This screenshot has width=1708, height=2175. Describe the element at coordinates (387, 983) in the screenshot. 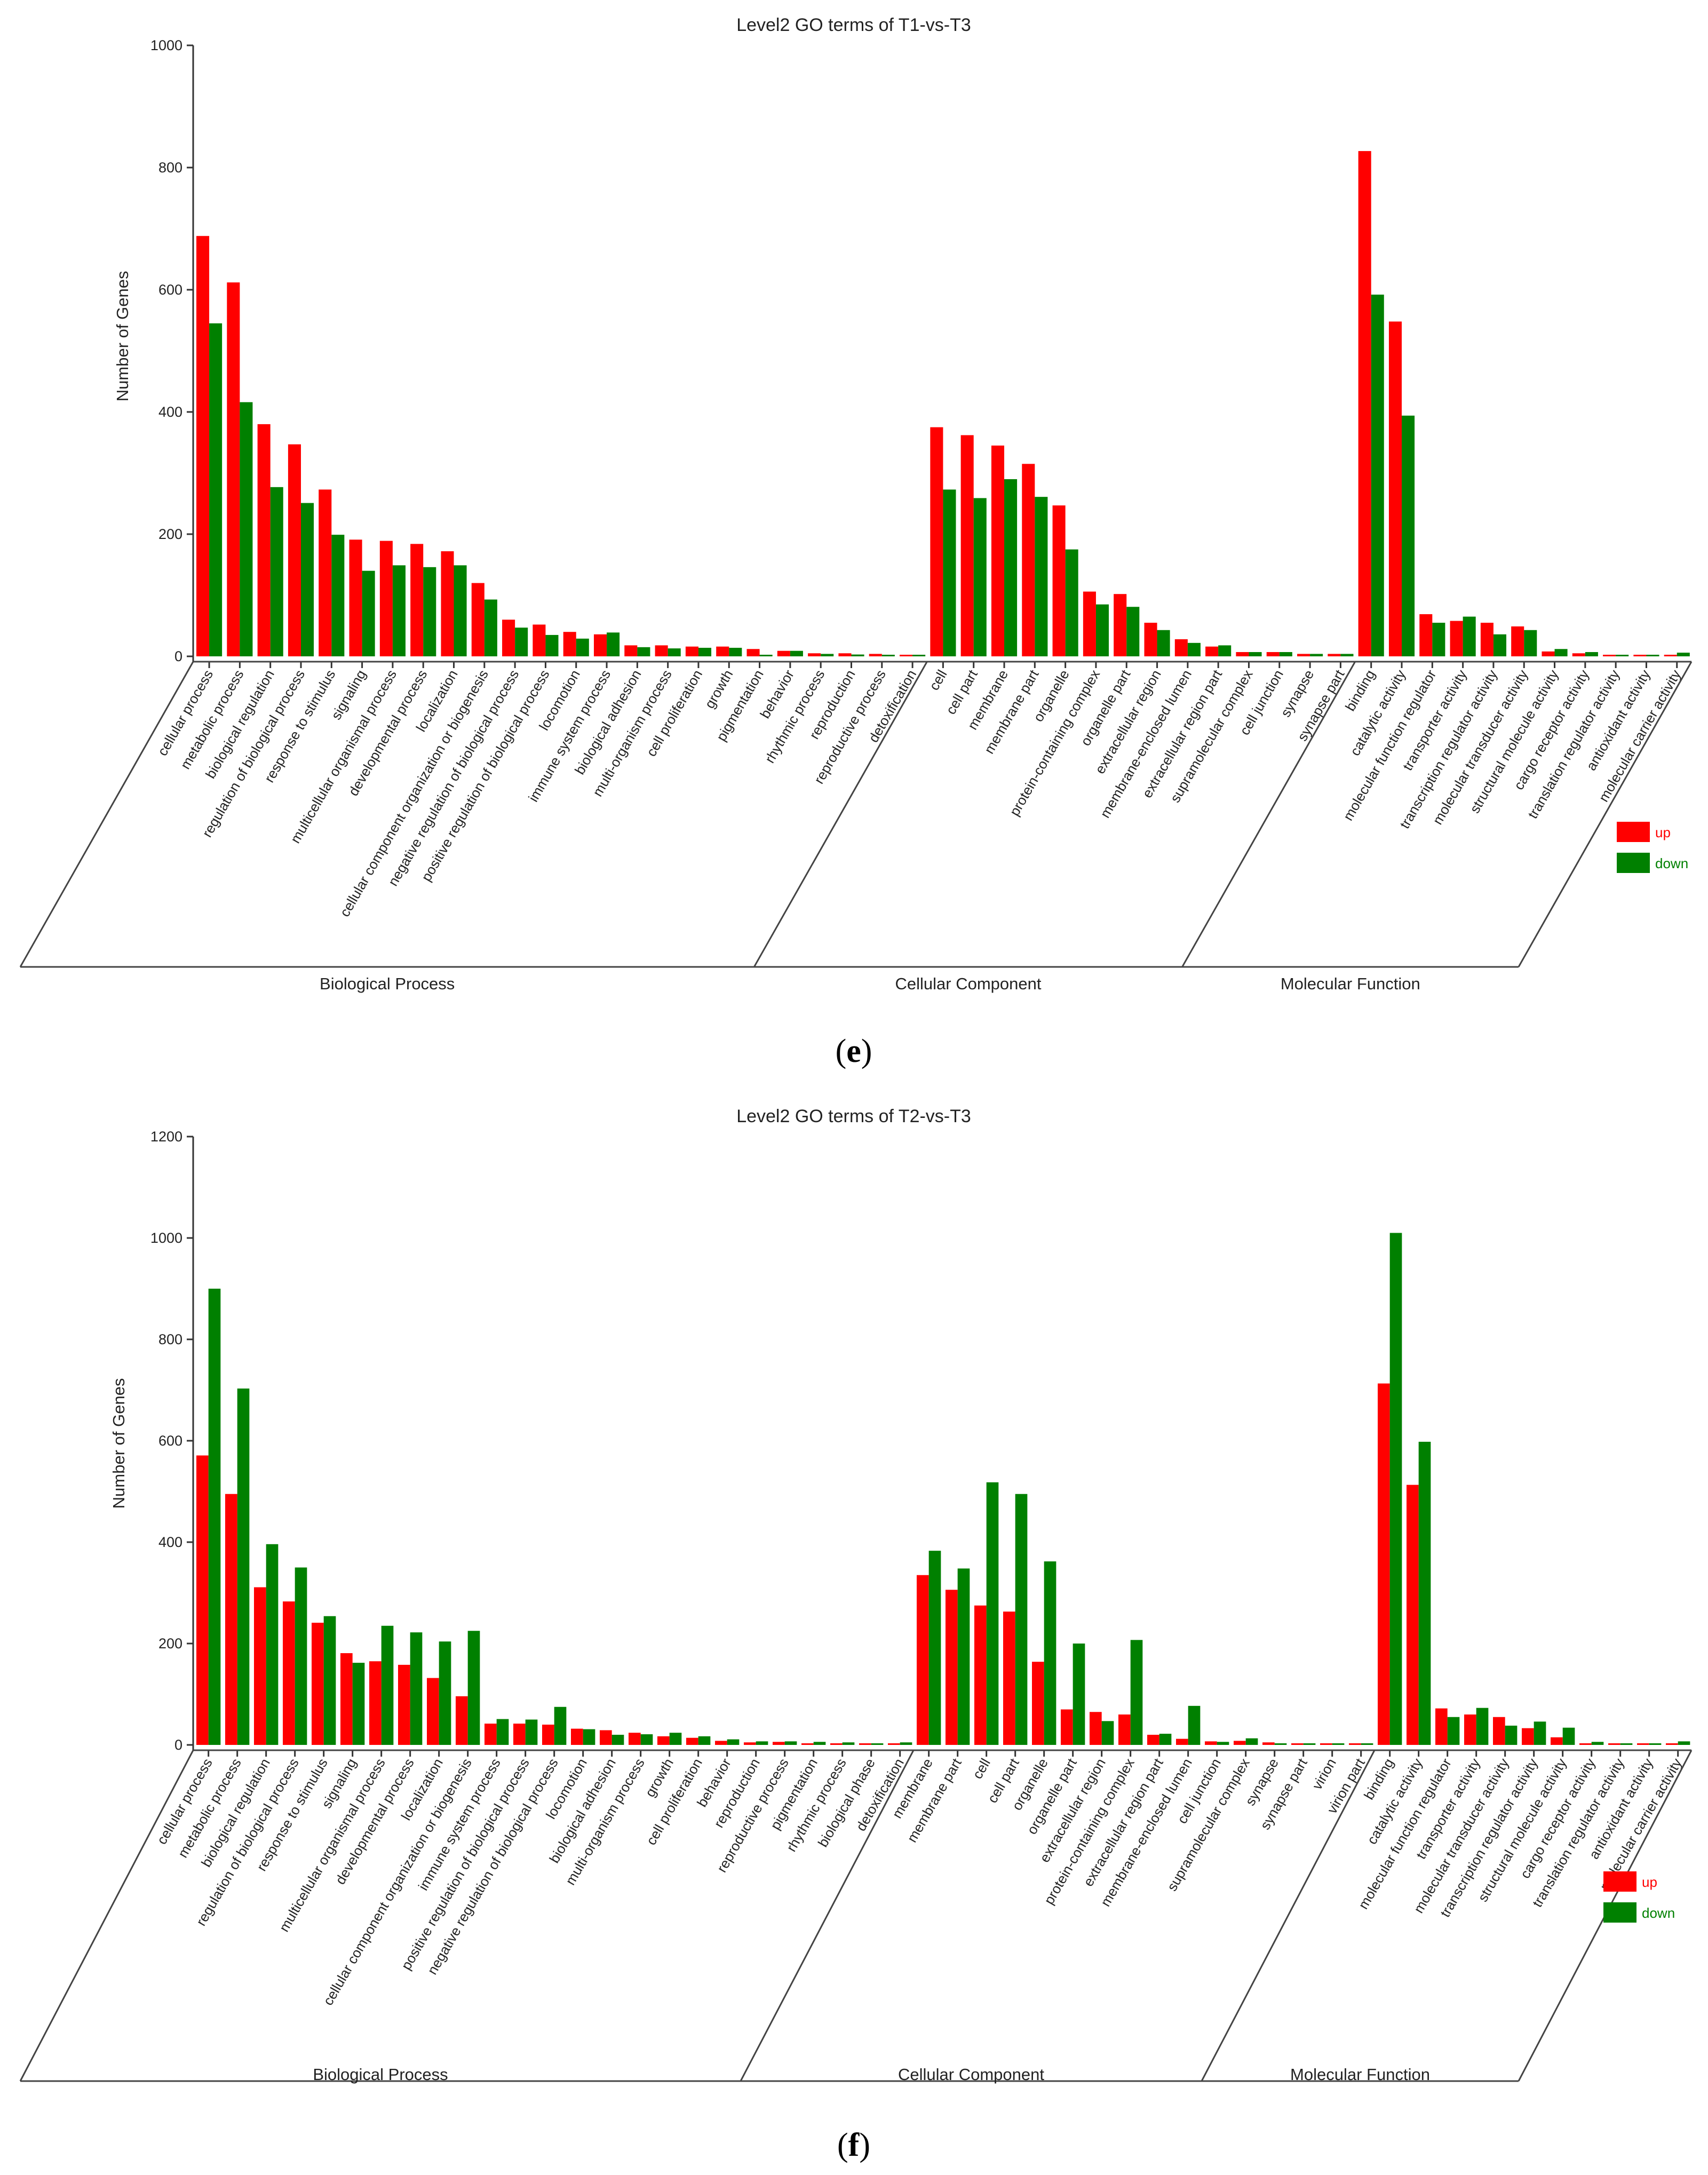

I see `group-label: Biological Process` at that location.